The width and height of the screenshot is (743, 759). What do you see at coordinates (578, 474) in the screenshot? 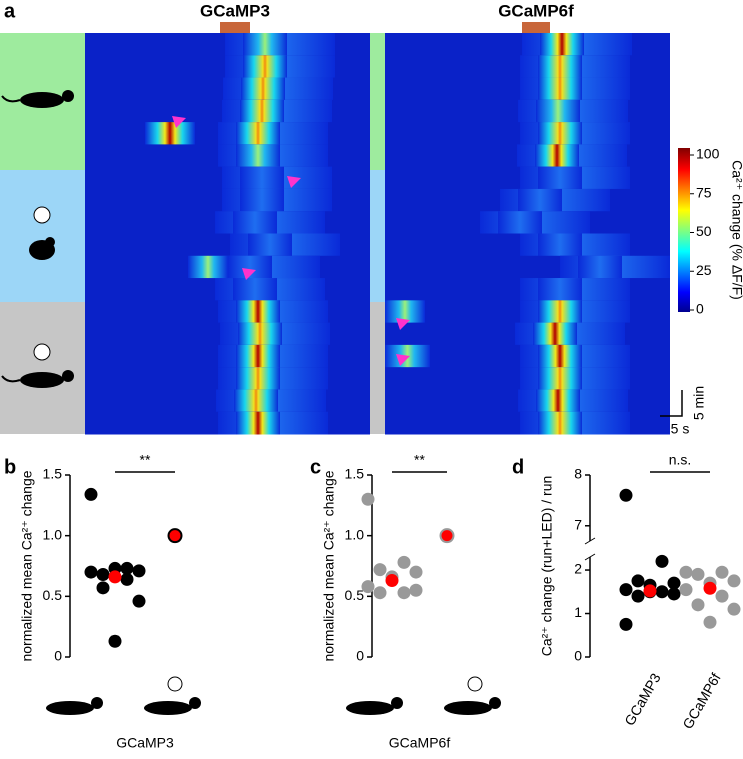
I see `y-tick-label: 8` at bounding box center [578, 474].